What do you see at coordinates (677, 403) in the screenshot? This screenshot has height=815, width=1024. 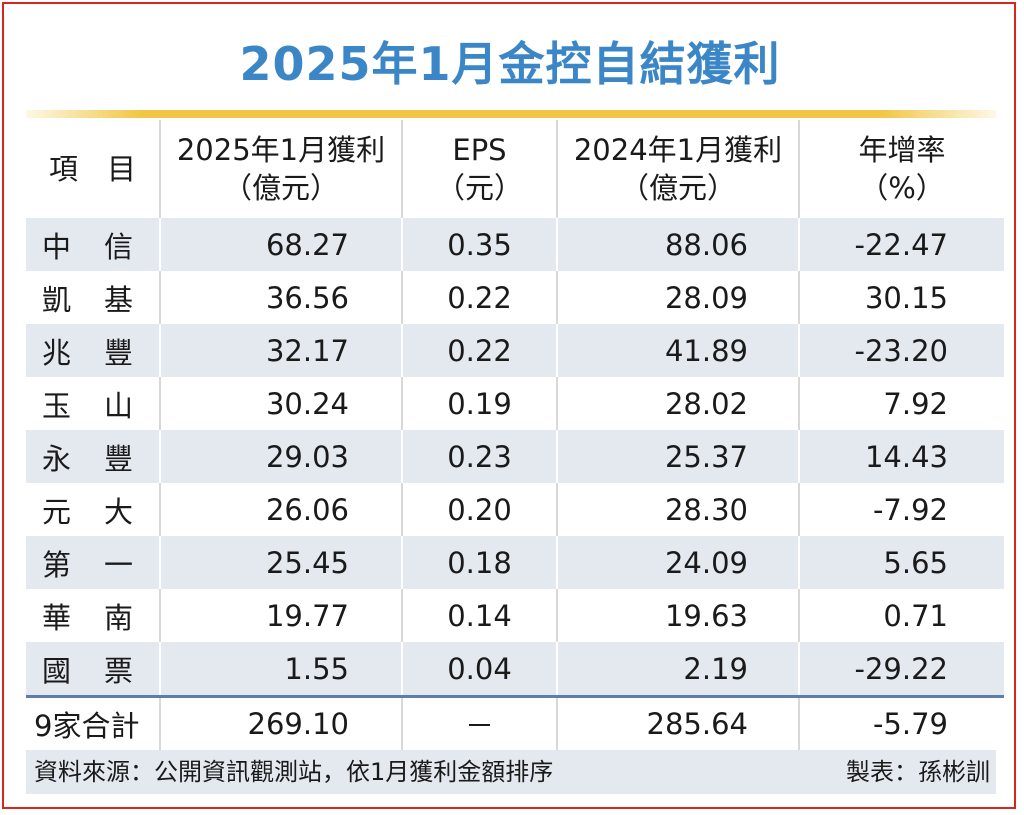 I see `profit-2024-cell: 28.02` at bounding box center [677, 403].